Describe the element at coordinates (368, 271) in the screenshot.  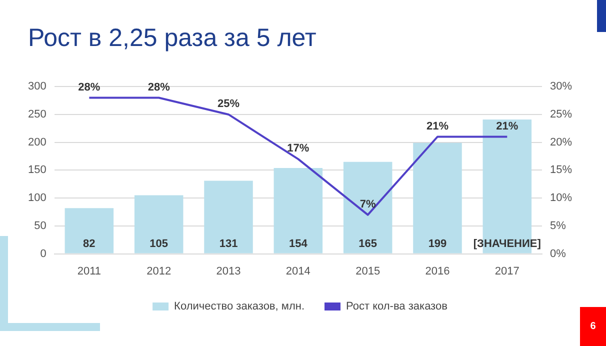
I see `x-tick-label: 2015` at that location.